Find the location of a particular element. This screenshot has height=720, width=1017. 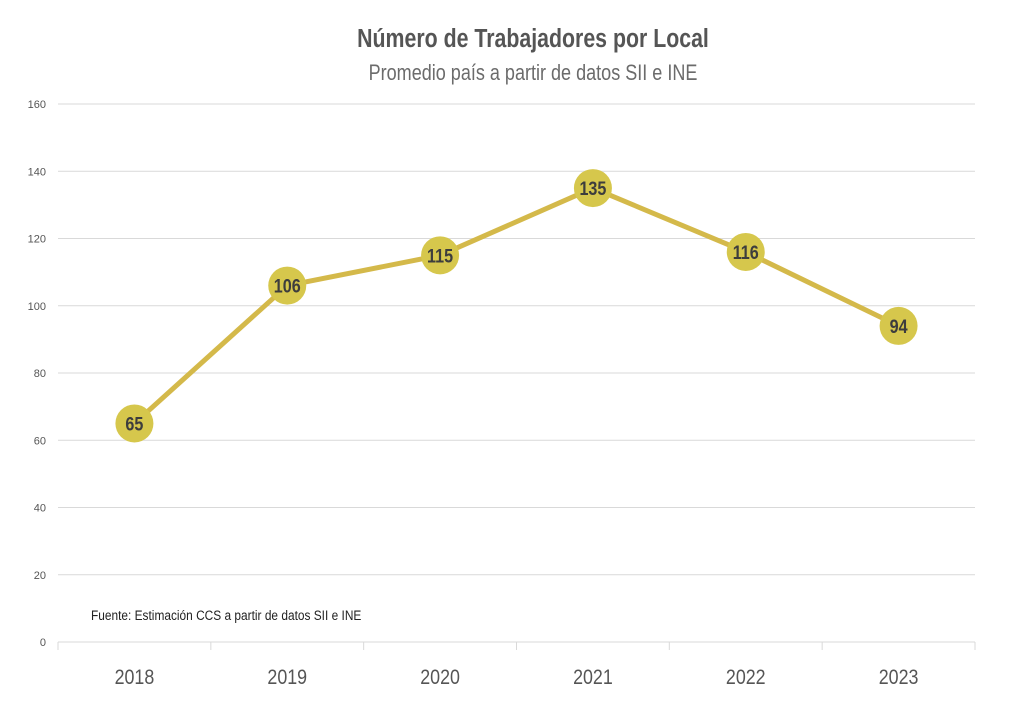

chart-title: Número de Trabajadores por Local is located at coordinates (533, 39).